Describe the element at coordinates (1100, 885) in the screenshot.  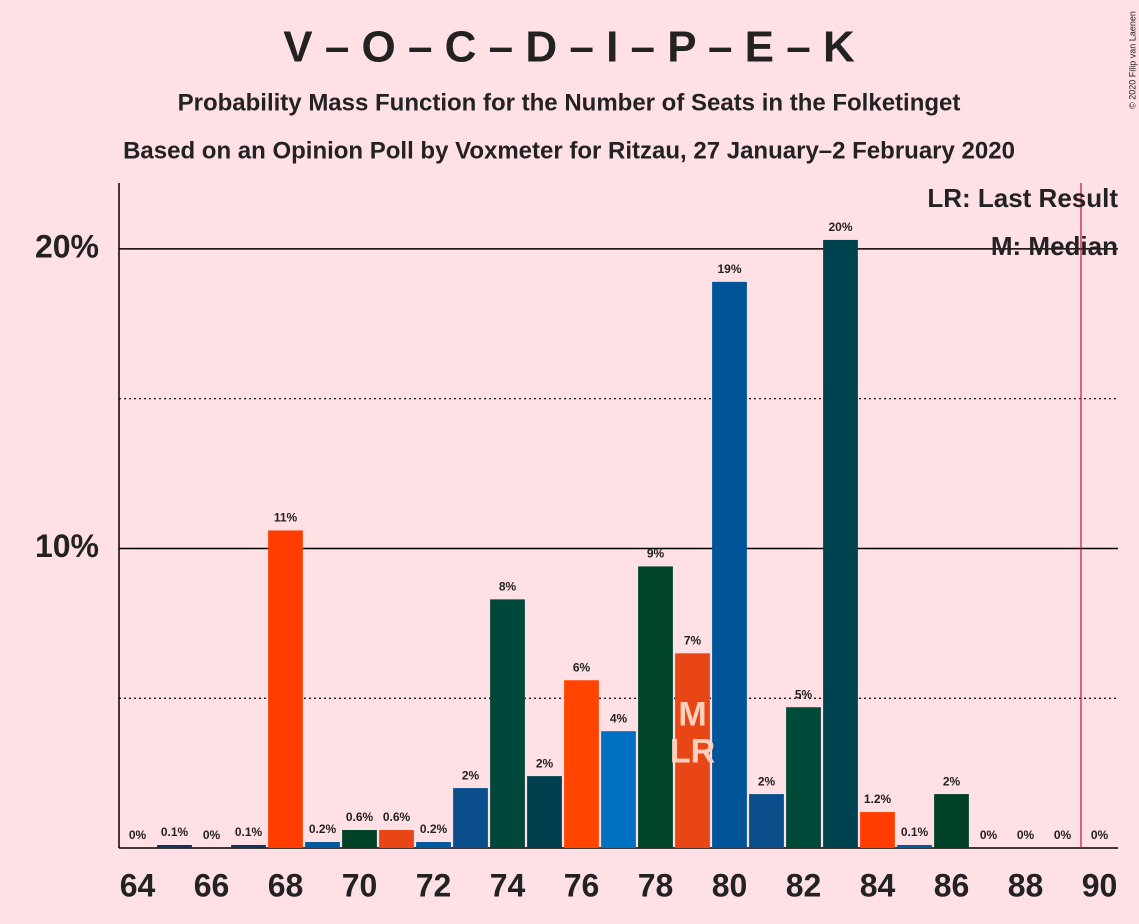
I see `x-tick-label: 90` at that location.